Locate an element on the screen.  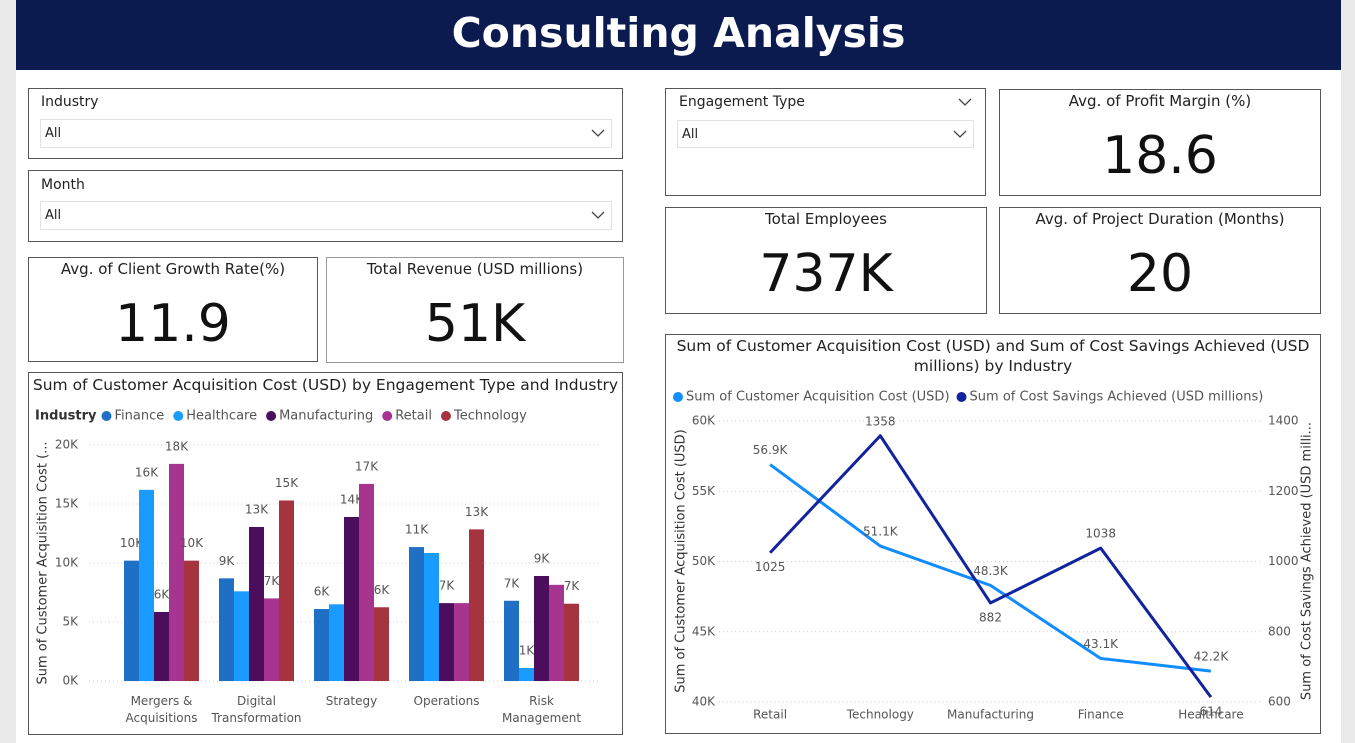
legend-label: Technology is located at coordinates (490, 416).